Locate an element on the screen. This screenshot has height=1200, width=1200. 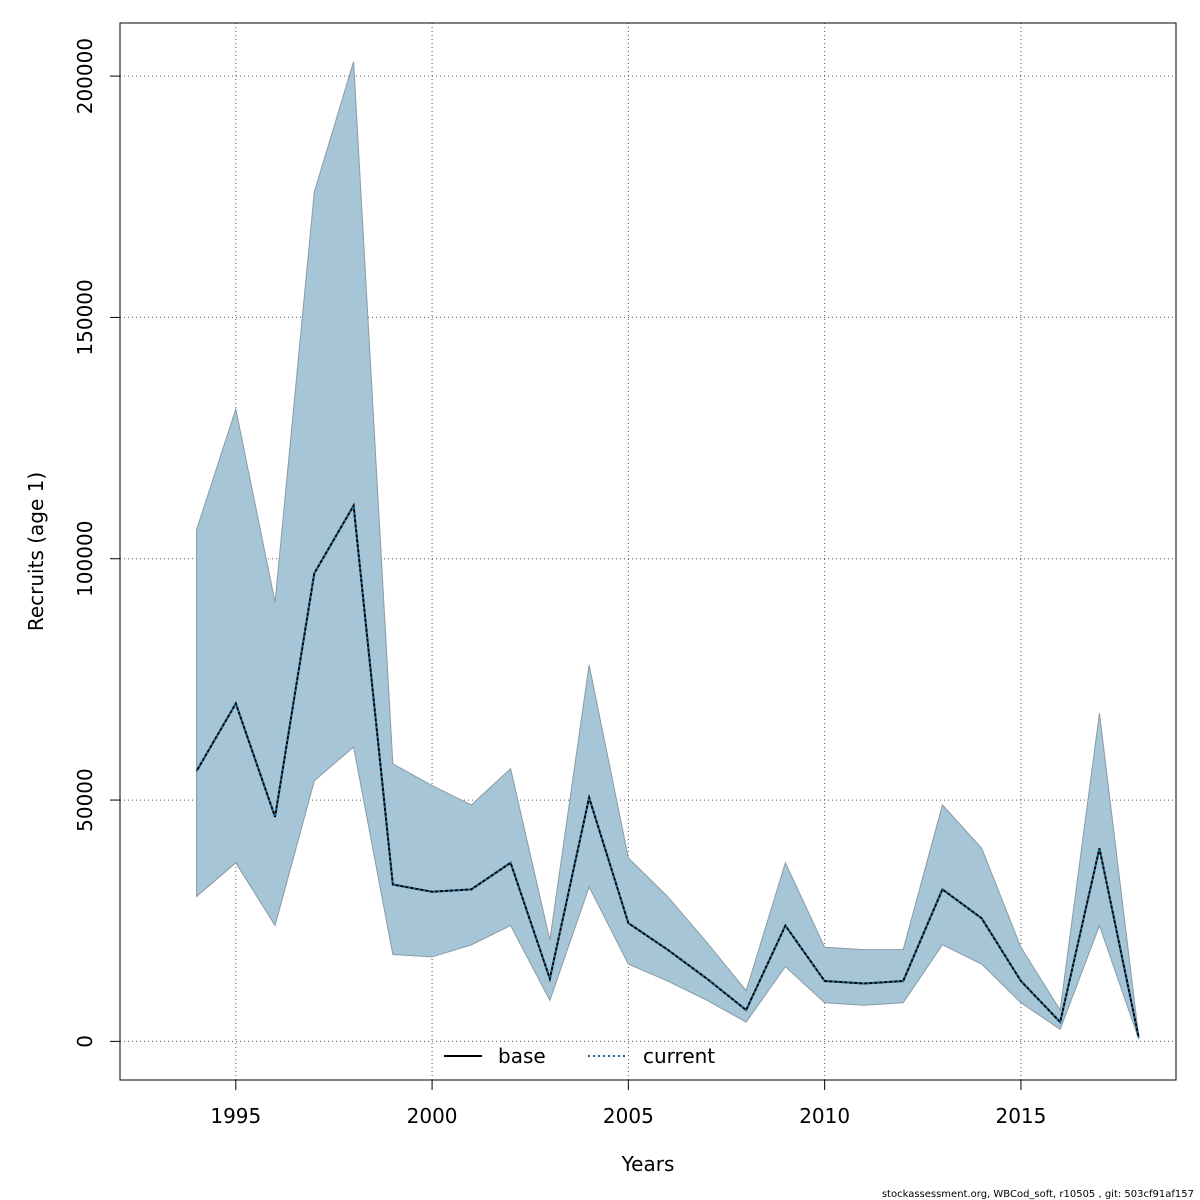
x-tick-label-1995: 1995 is located at coordinates (235, 1116).